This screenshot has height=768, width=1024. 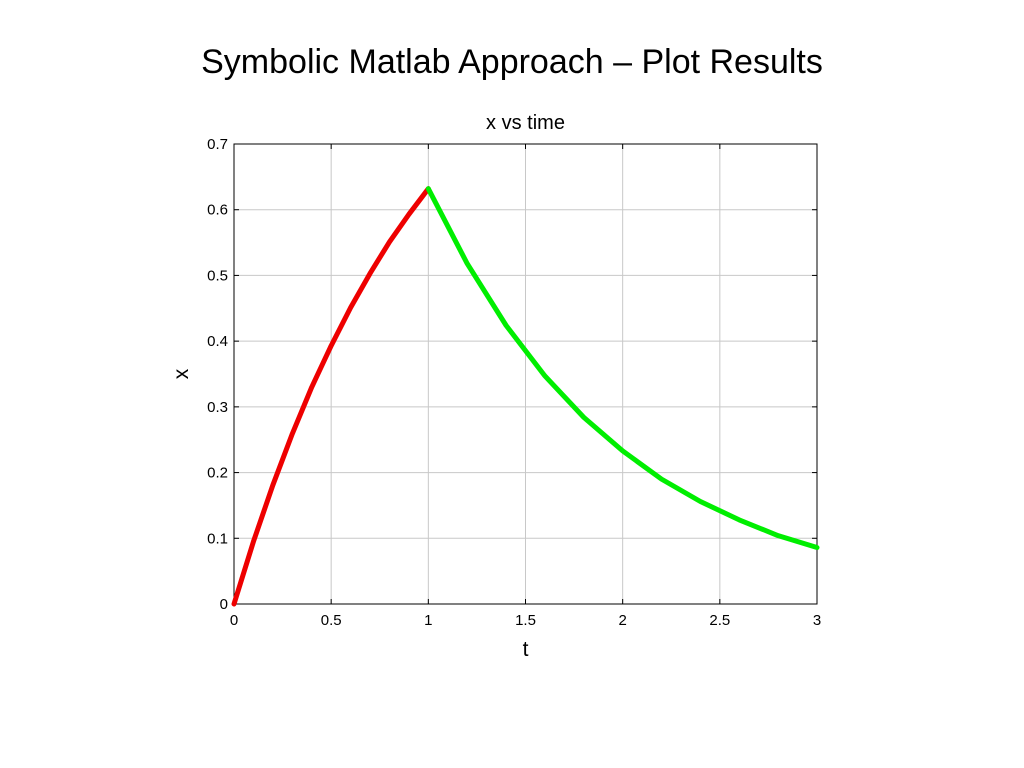 What do you see at coordinates (217, 144) in the screenshot?
I see `y-tick-label: 0.7` at bounding box center [217, 144].